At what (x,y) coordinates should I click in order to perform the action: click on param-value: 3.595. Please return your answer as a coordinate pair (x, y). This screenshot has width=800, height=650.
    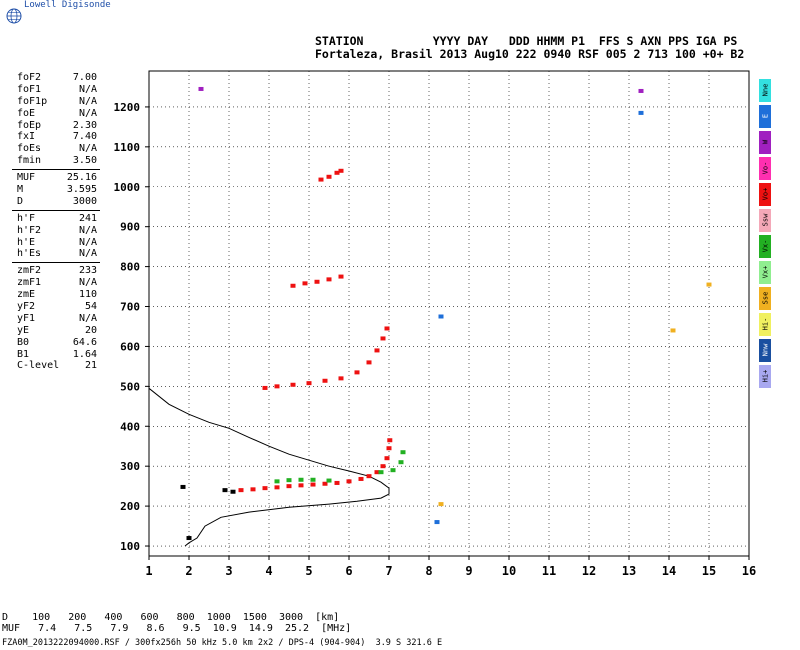
    Looking at the image, I should click on (81, 190).